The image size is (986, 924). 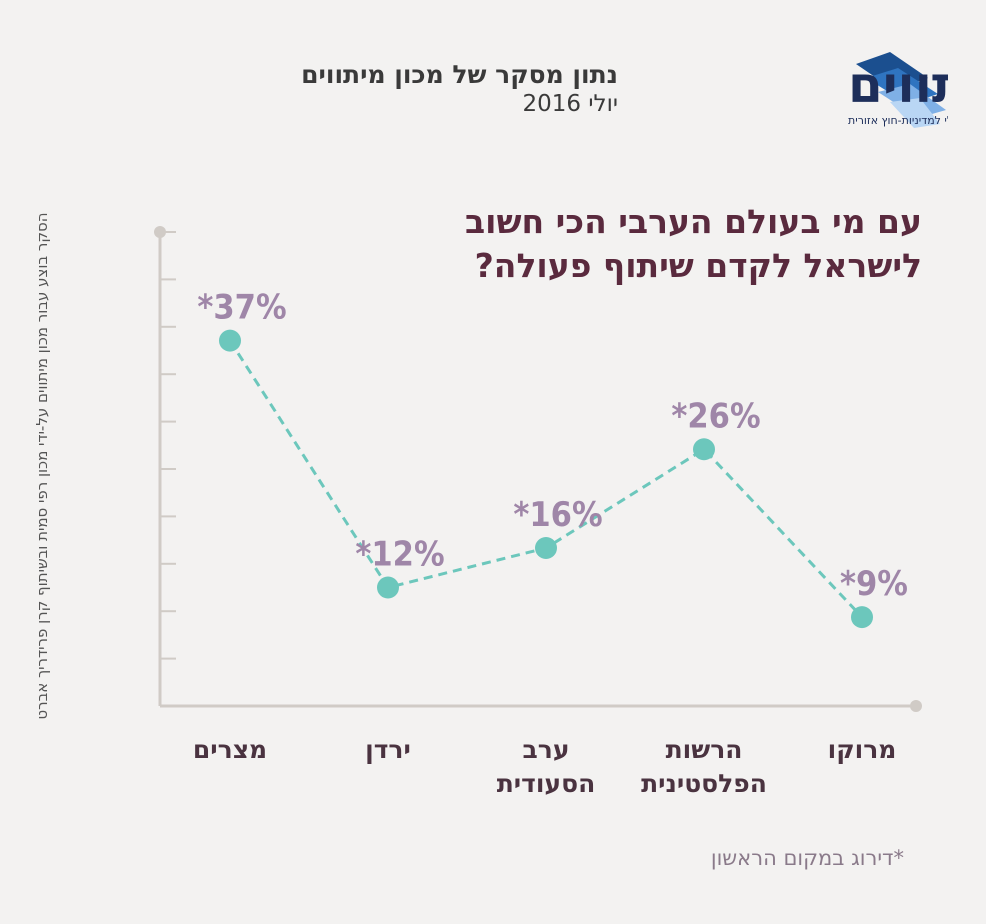 I want to click on value-label: *16%, so click(x=557, y=515).